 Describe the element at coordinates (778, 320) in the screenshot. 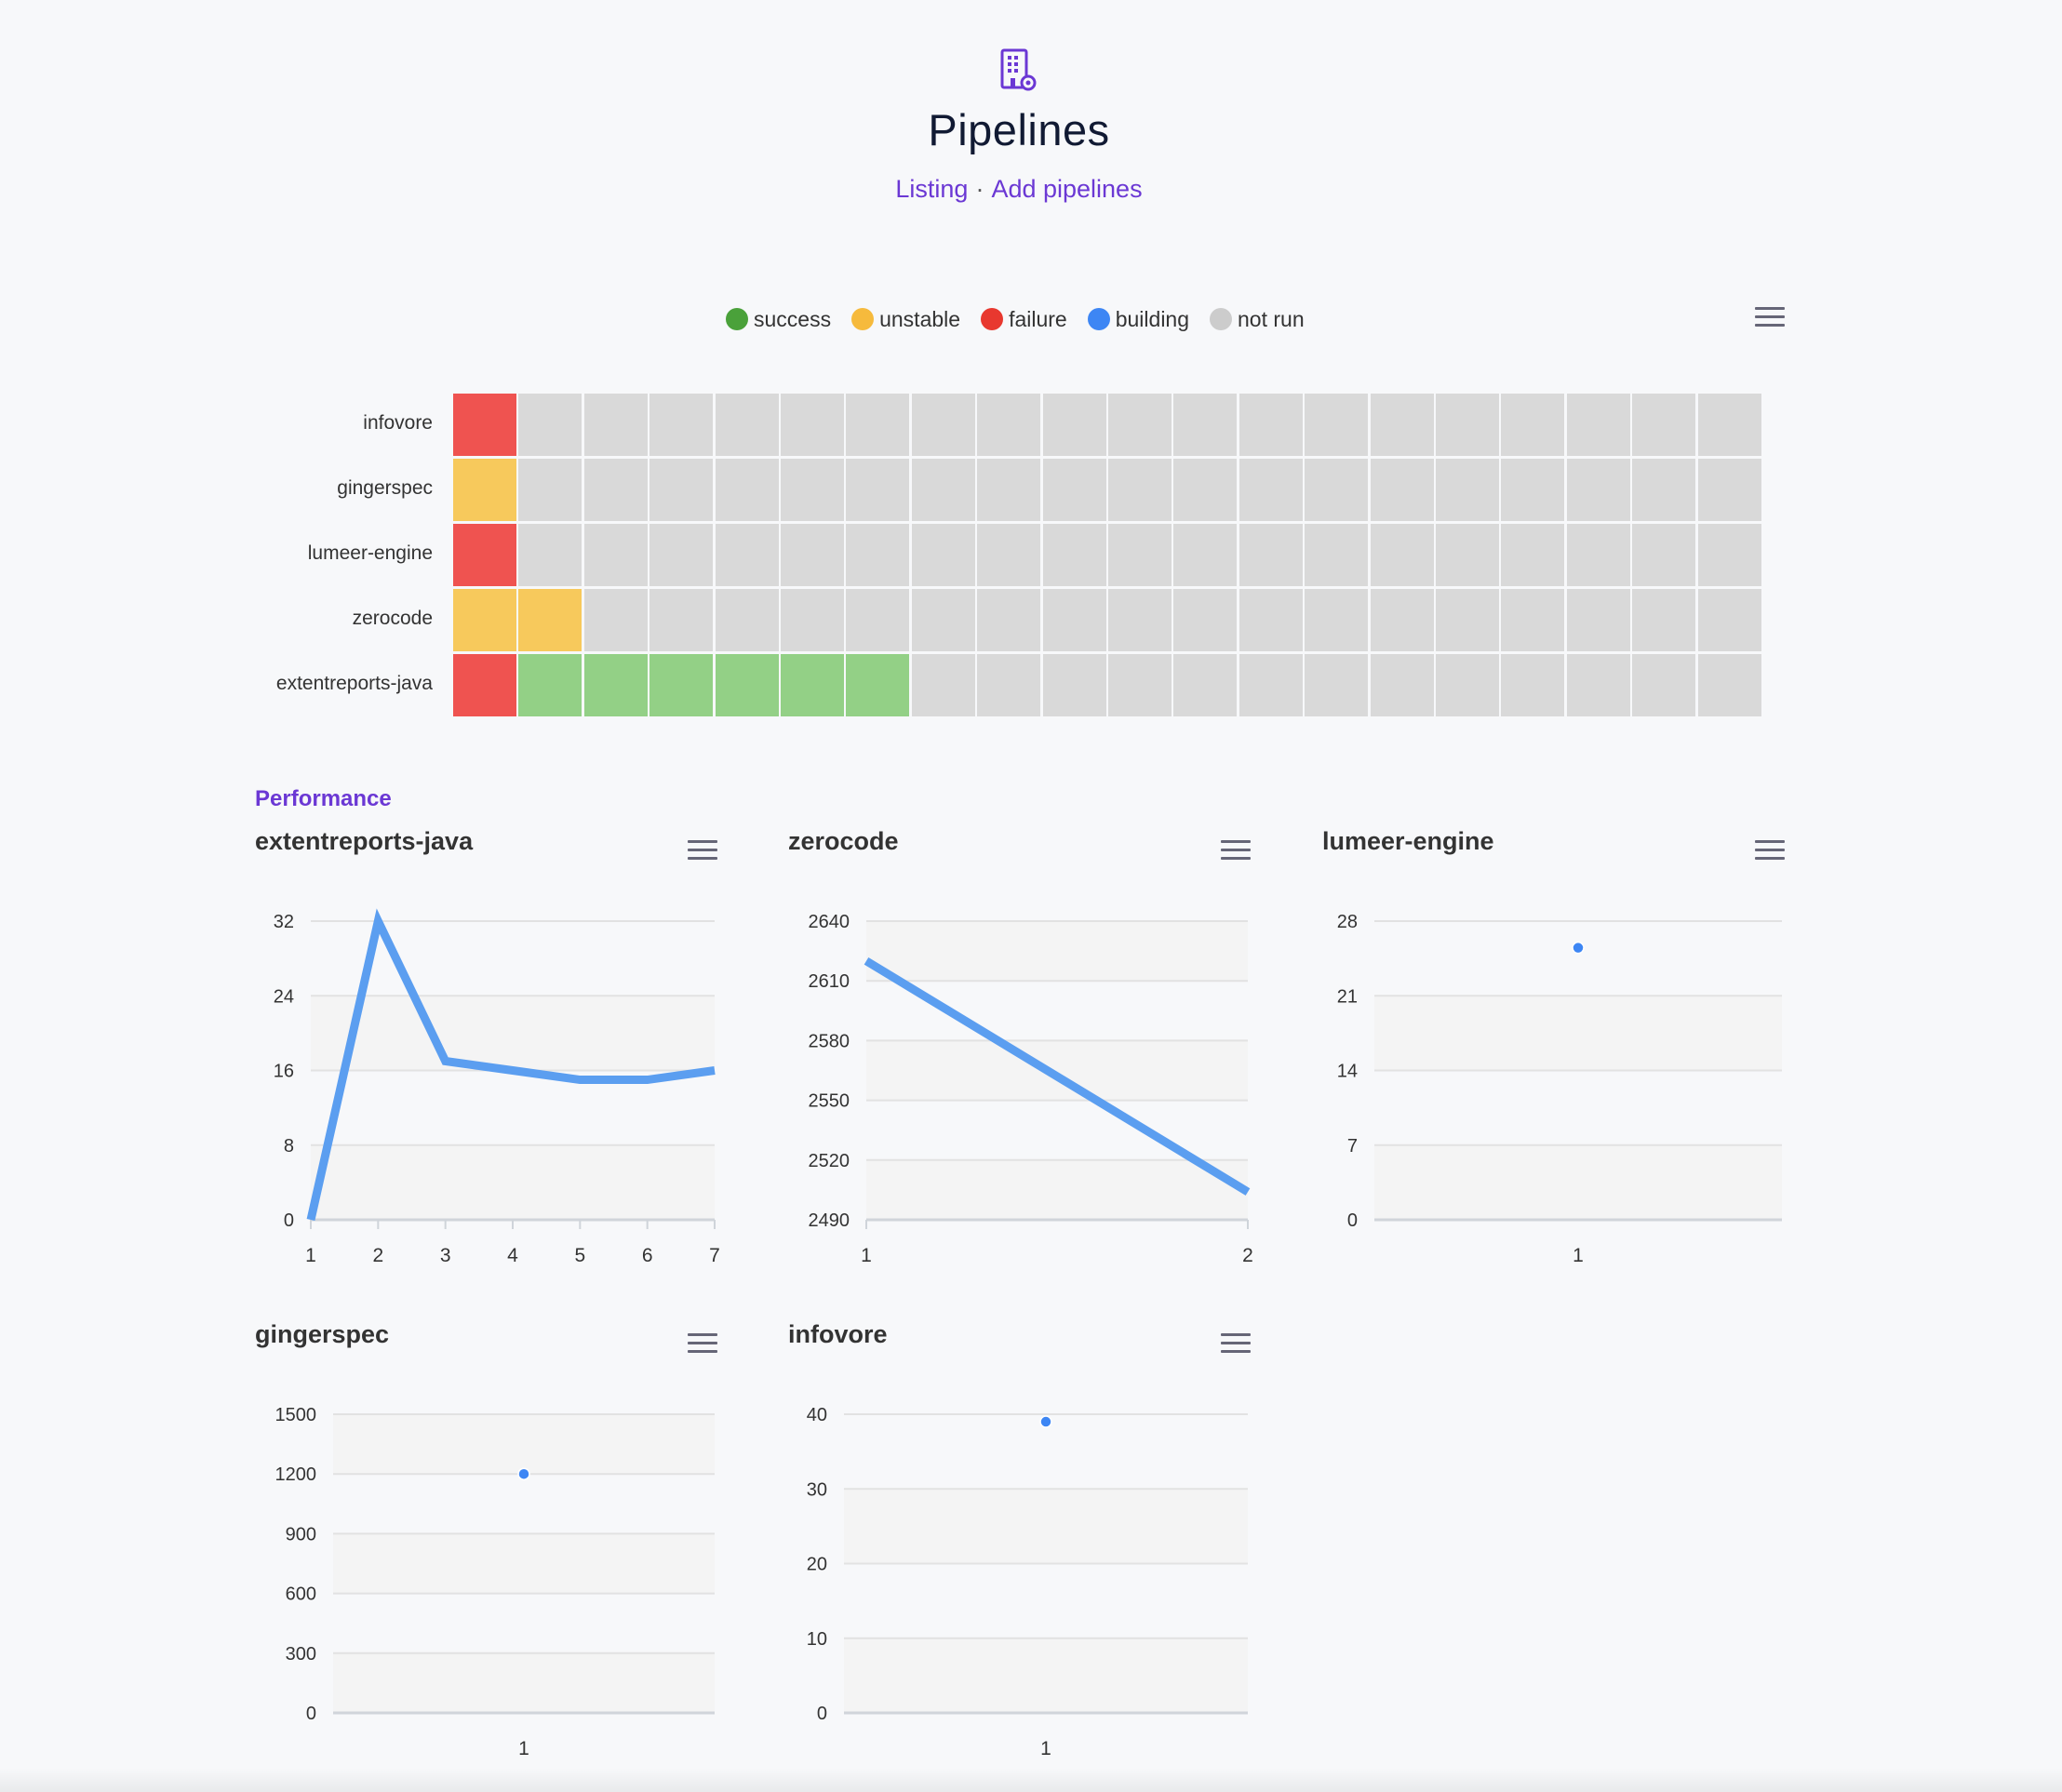

I see `legend-item-success: success` at that location.